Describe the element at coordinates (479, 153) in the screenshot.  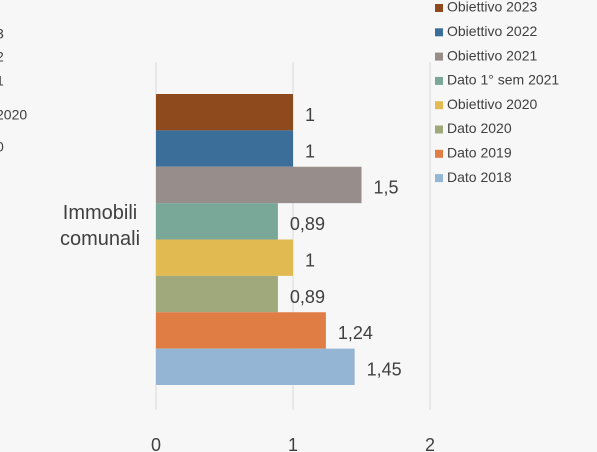
I see `legend-label: Dato 2019` at that location.